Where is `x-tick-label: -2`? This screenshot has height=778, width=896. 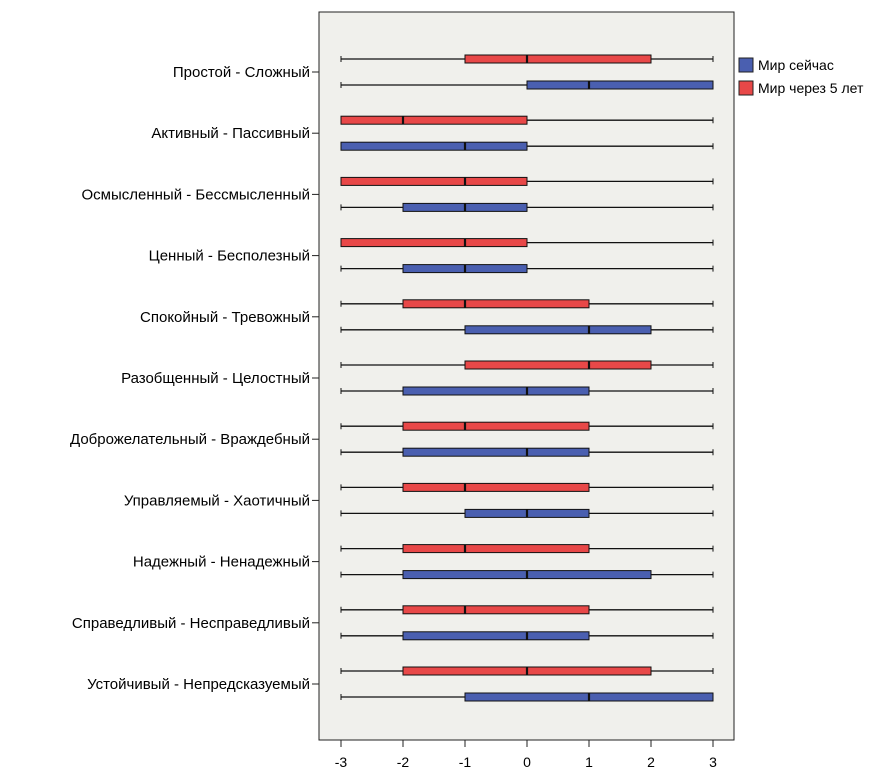
x-tick-label: -2 is located at coordinates (403, 762).